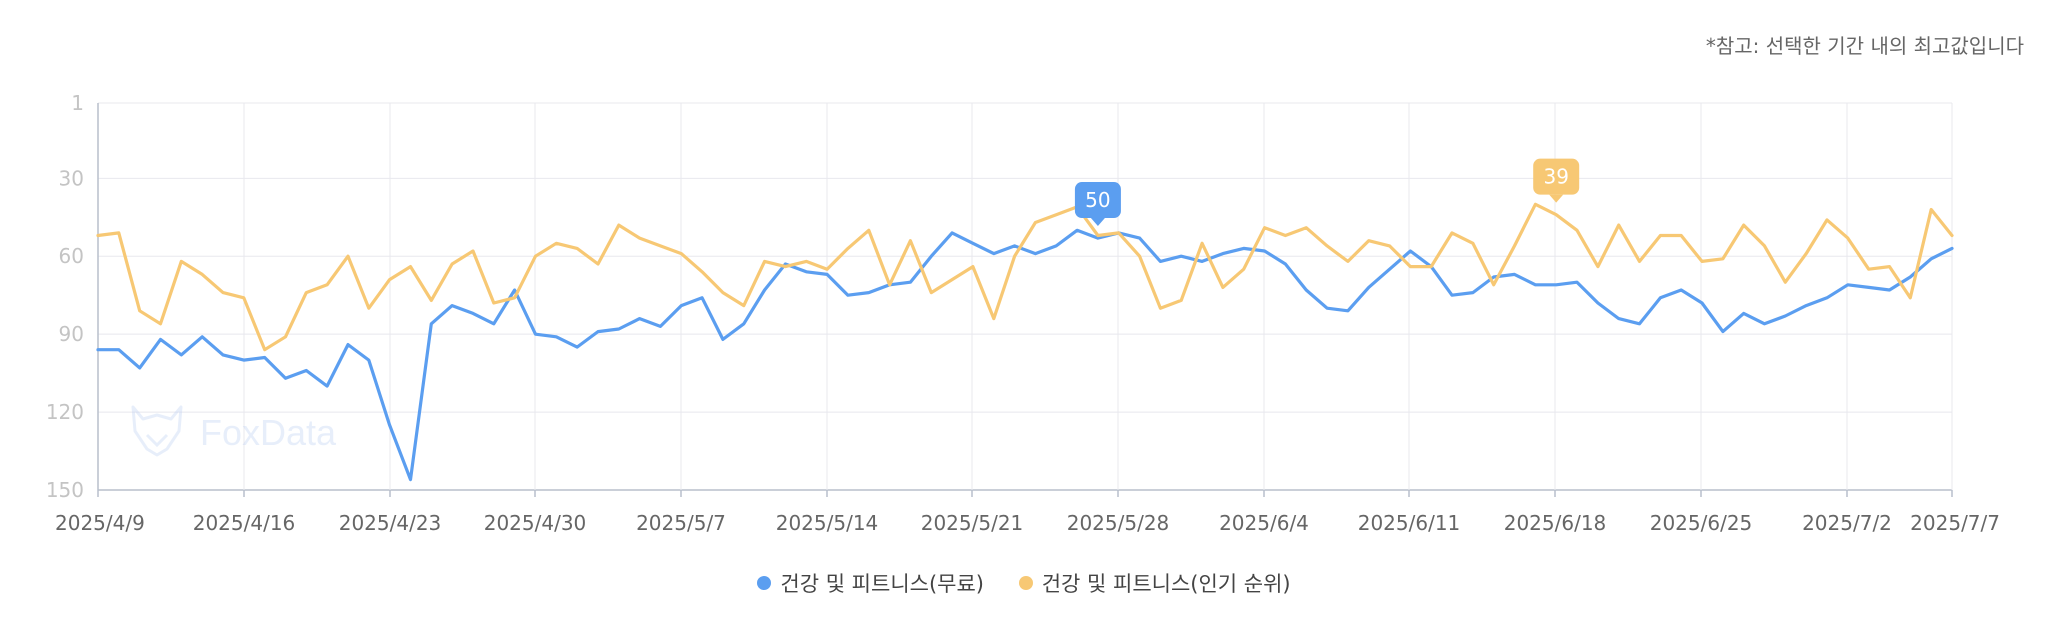  What do you see at coordinates (827, 523) in the screenshot?
I see `x-tick-label: 2025/5/14` at bounding box center [827, 523].